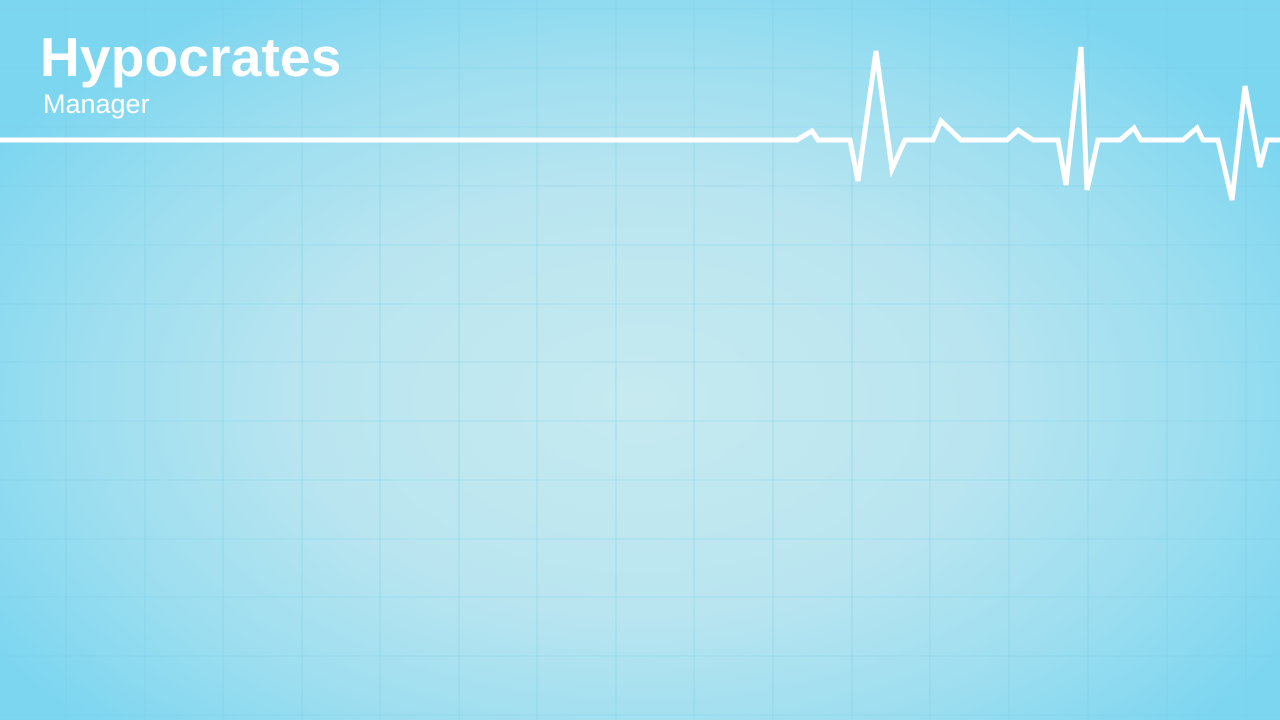 This screenshot has height=720, width=1280. Describe the element at coordinates (96, 104) in the screenshot. I see `app-subtitle: Manager` at that location.